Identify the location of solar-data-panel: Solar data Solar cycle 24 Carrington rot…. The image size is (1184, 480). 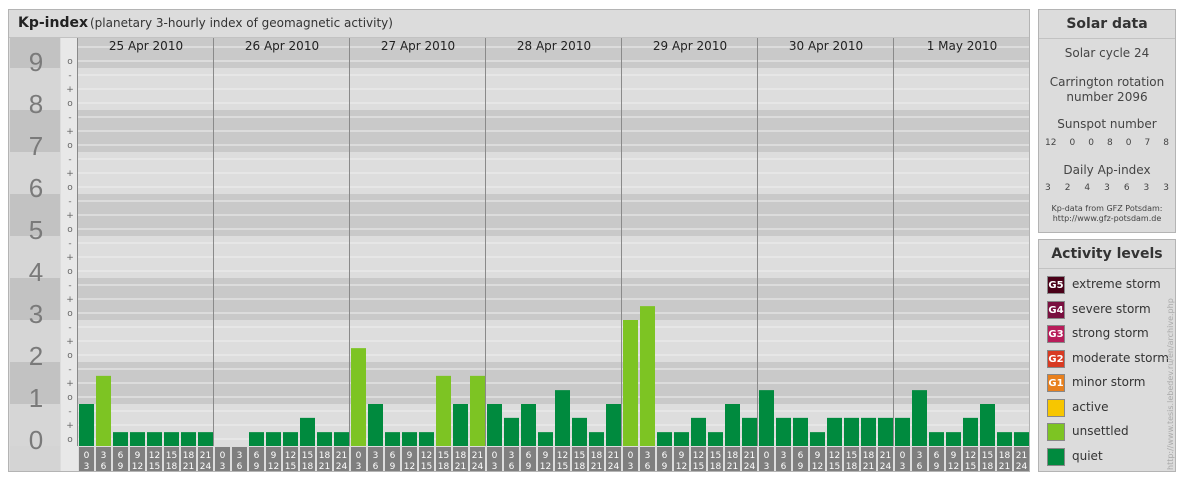
(1107, 121).